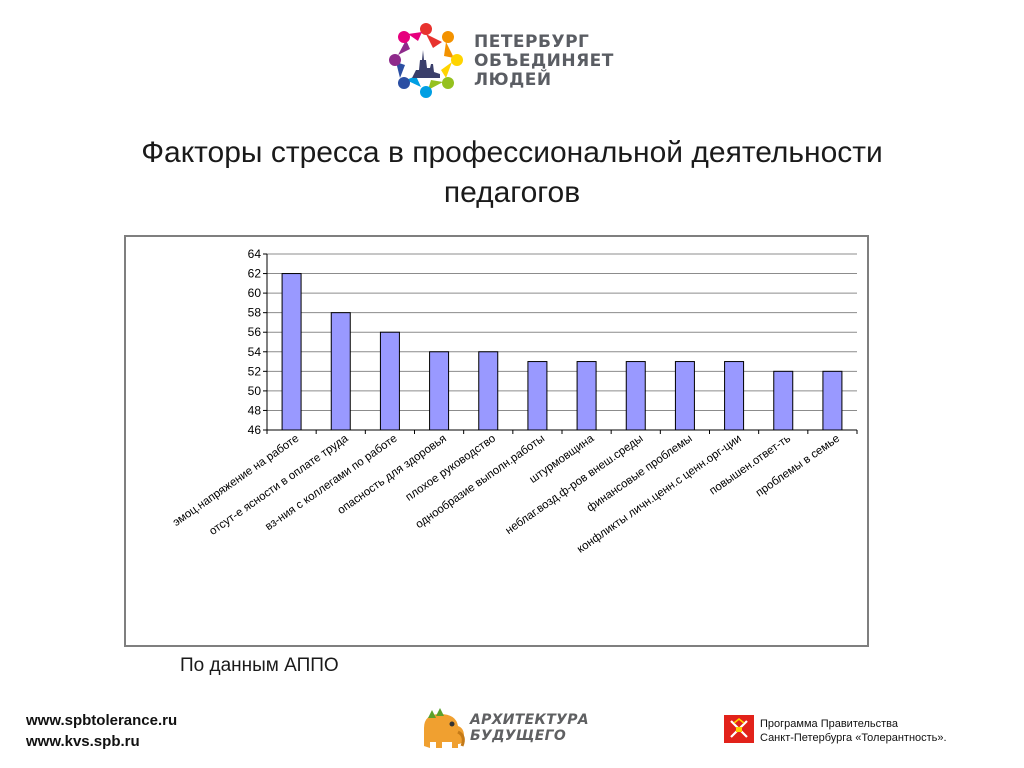 Image resolution: width=1024 pixels, height=768 pixels. I want to click on plot-area, so click(562, 342).